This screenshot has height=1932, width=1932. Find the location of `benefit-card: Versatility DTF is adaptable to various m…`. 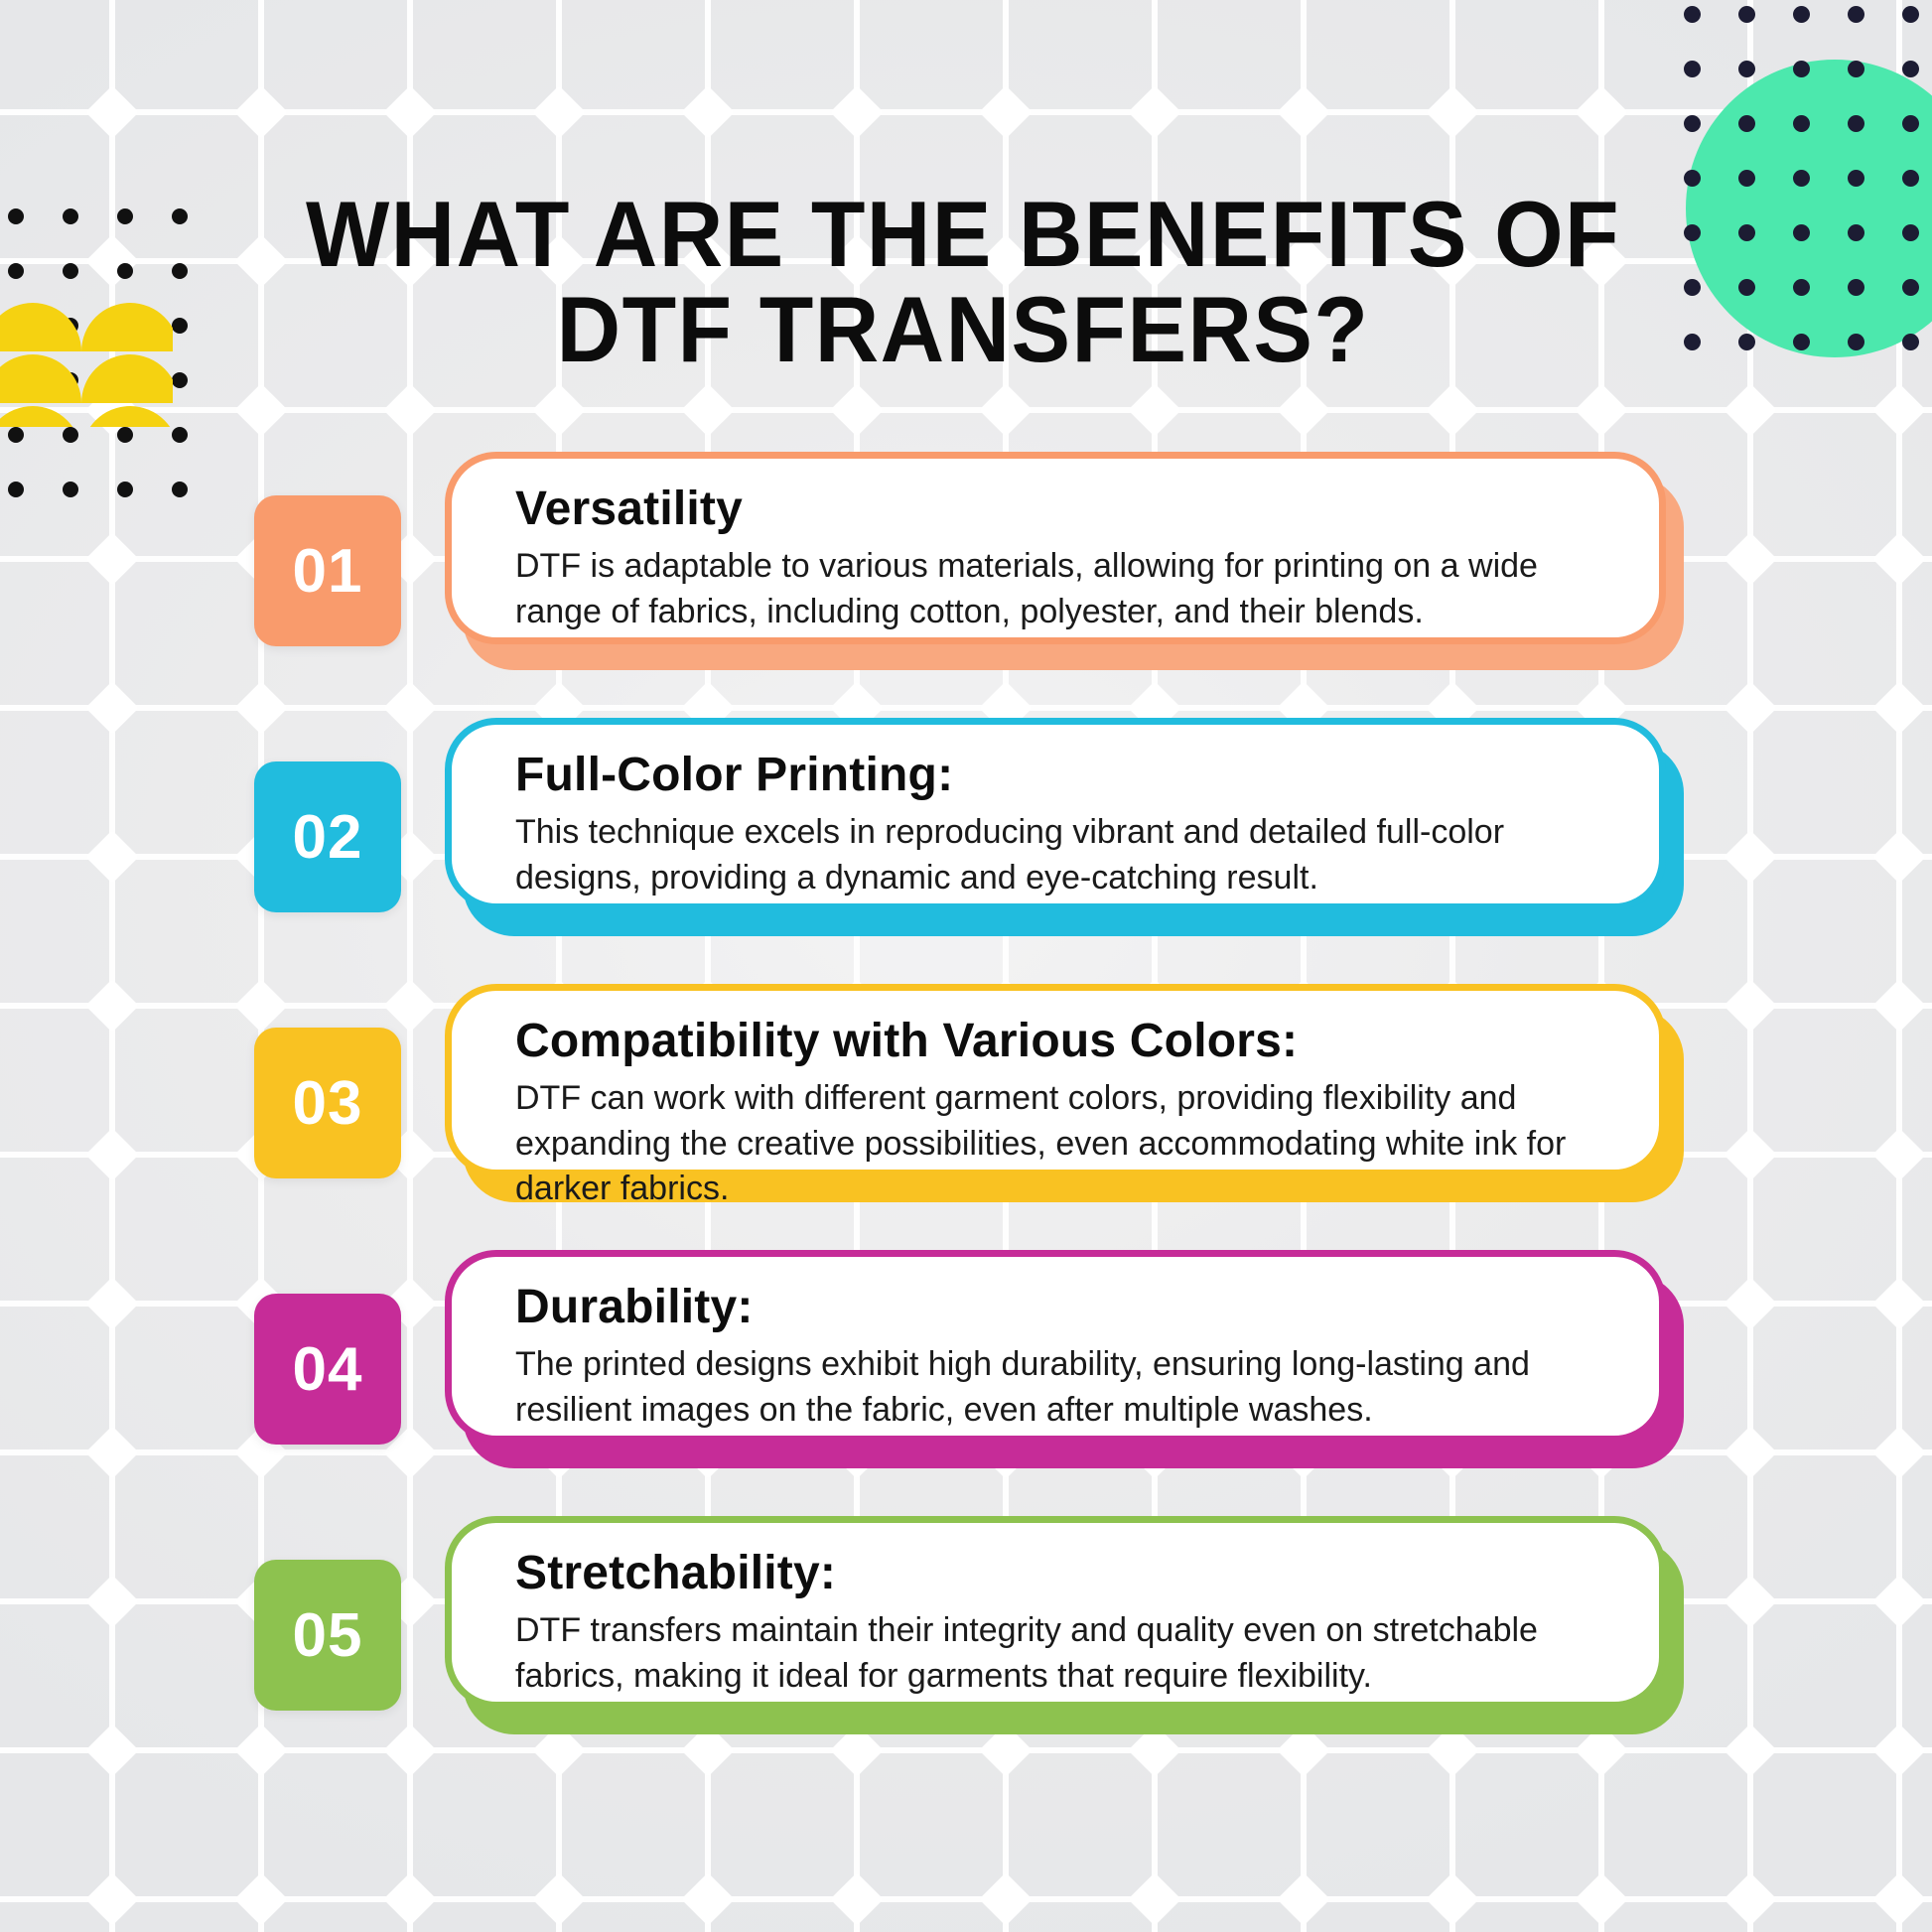

benefit-card: Versatility DTF is adaptable to various m… is located at coordinates (1055, 548).